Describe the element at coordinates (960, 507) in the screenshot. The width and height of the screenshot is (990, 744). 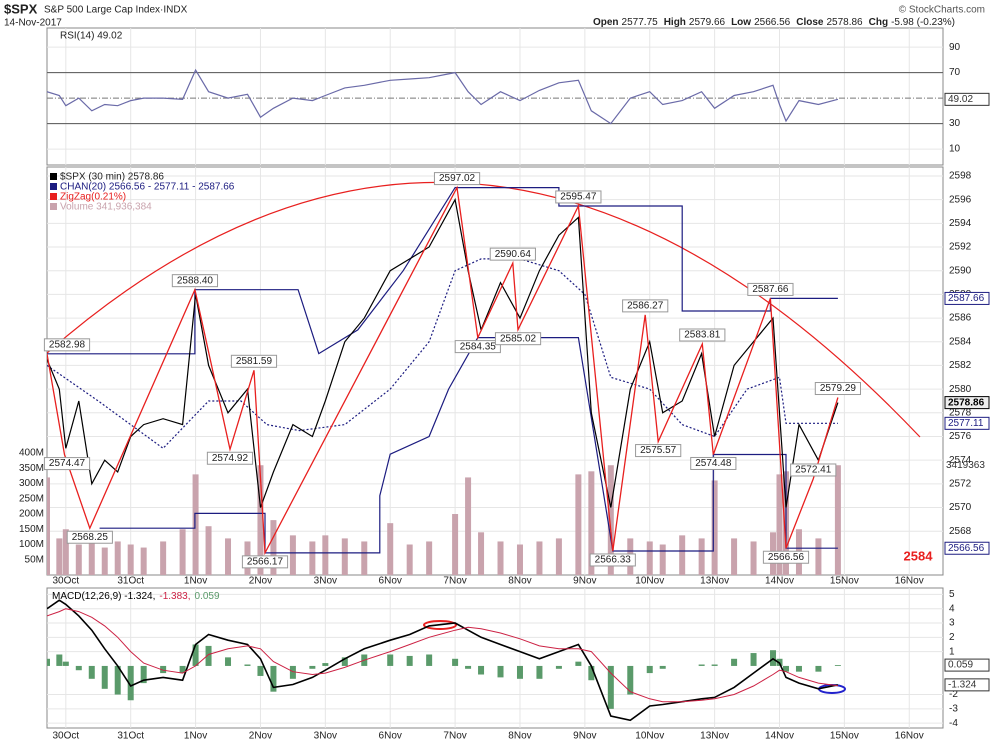
I see `y-tick-label: 2570` at that location.